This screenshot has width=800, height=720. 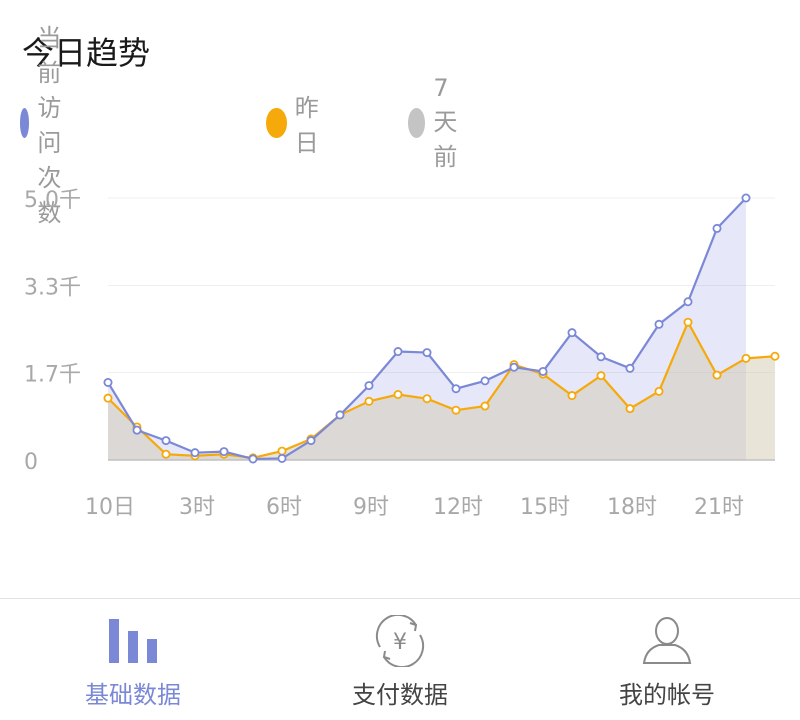 I want to click on tab-my-account: 我的帐号, so click(x=667, y=659).